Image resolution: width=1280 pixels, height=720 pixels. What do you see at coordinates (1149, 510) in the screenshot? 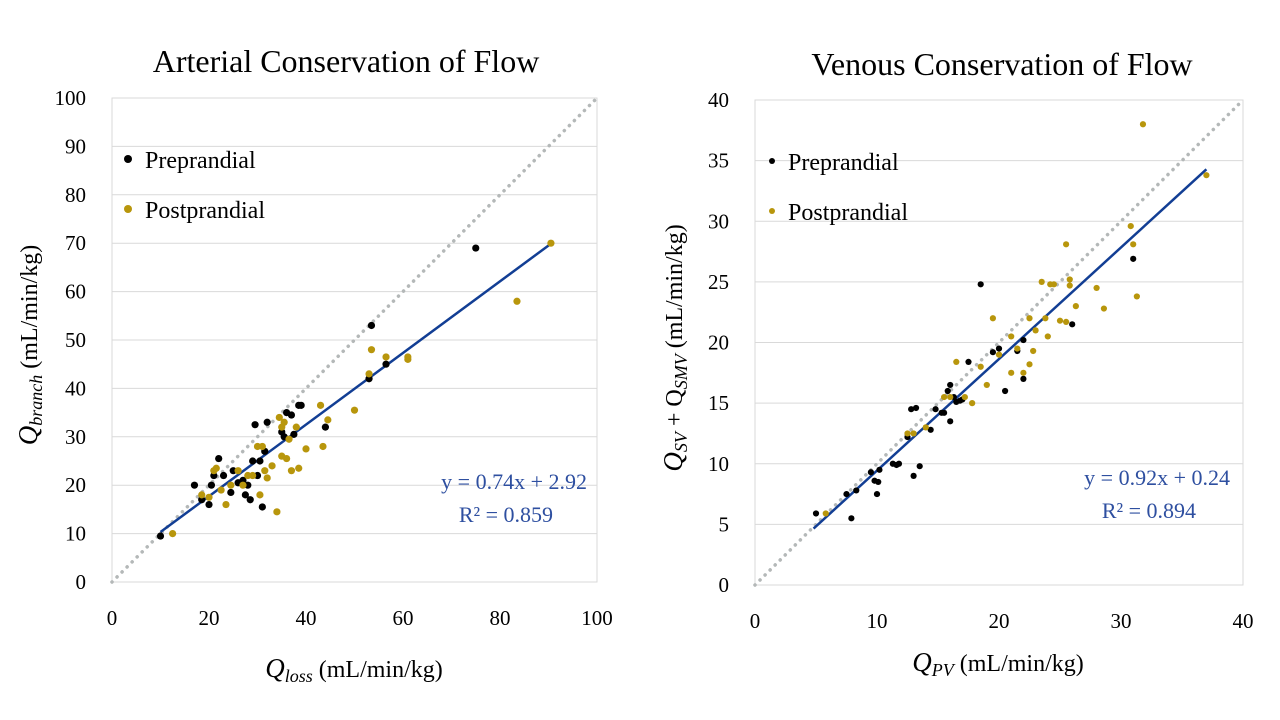
I see `r-squared-label: R² = 0.894` at bounding box center [1149, 510].